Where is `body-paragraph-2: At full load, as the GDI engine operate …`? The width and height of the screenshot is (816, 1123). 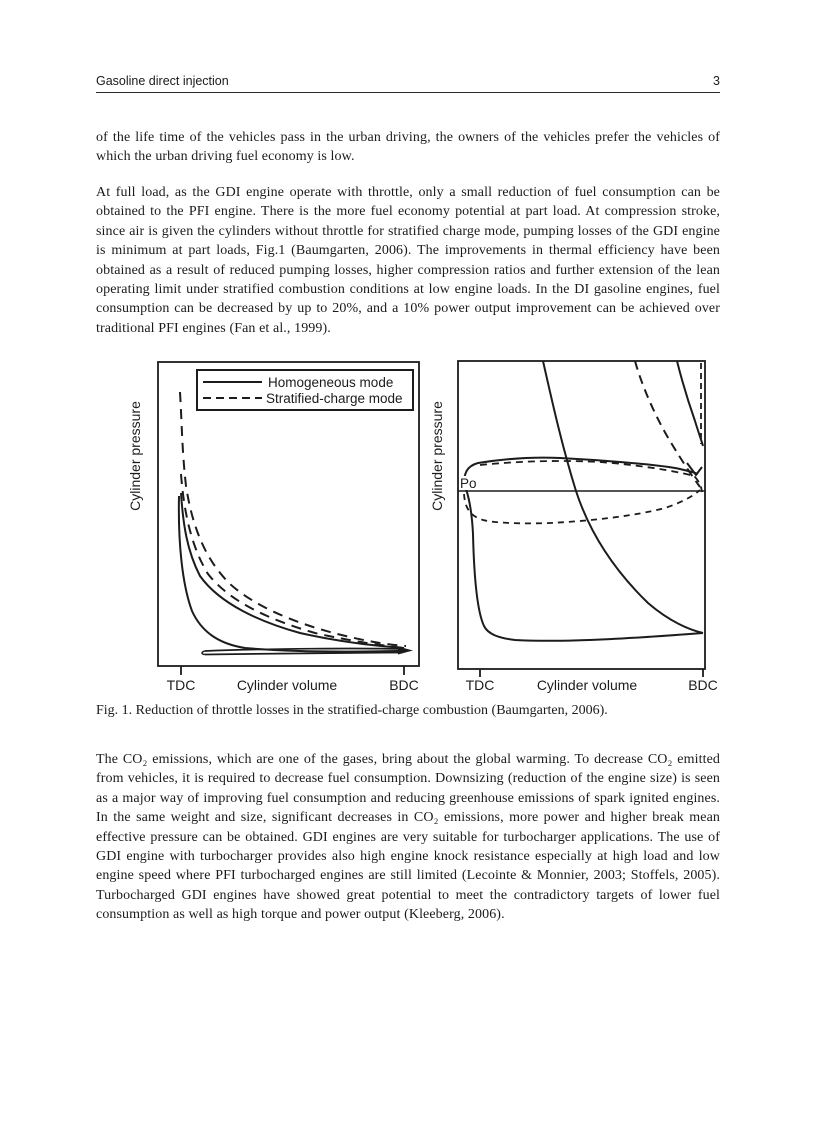 body-paragraph-2: At full load, as the GDI engine operate … is located at coordinates (408, 260).